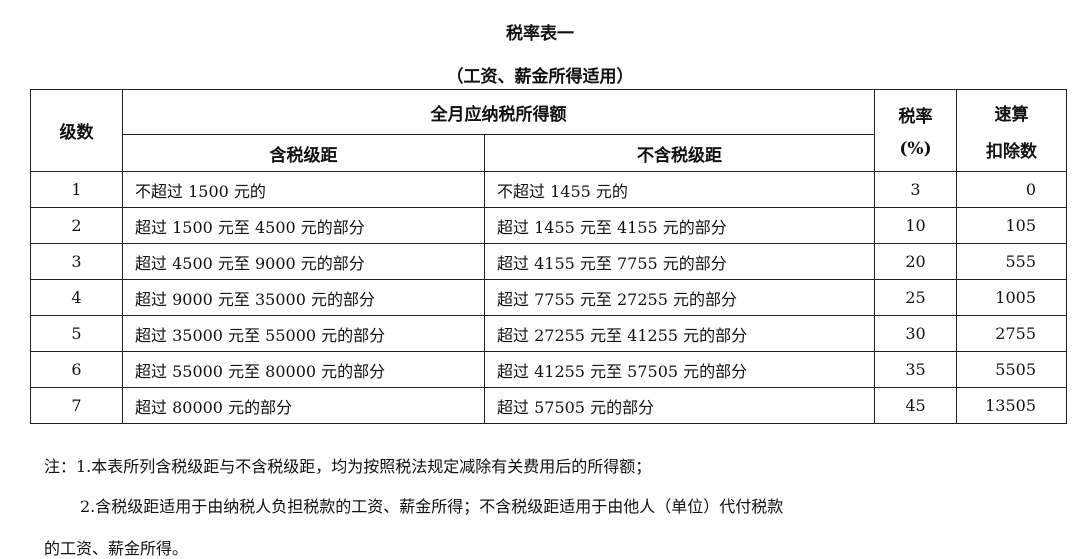 The height and width of the screenshot is (559, 1080). I want to click on rate-cell: 25, so click(915, 297).